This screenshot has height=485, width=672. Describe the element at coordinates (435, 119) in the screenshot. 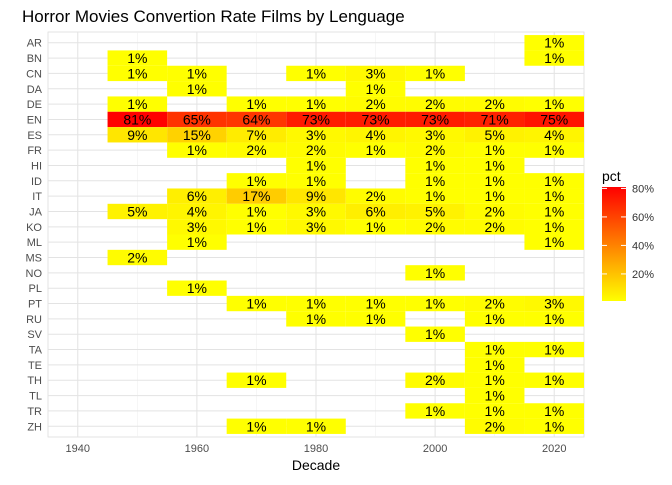

I see `cell-value-label: 73%` at that location.